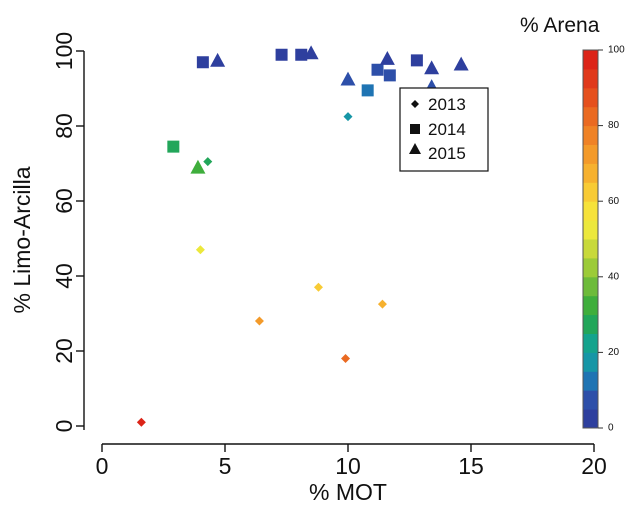  Describe the element at coordinates (64, 201) in the screenshot. I see `y-tick-label: 60` at that location.